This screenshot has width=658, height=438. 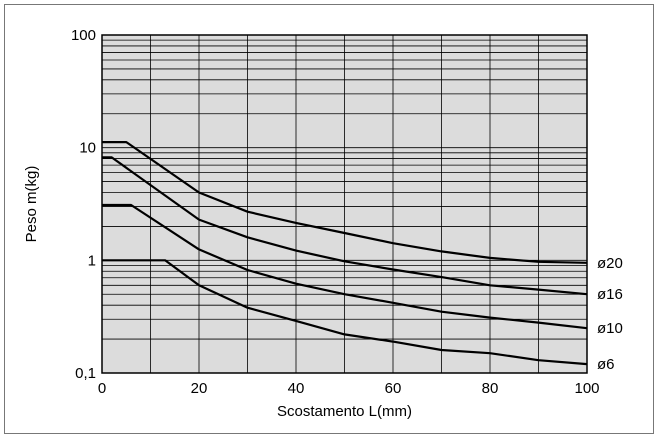 I want to click on x-tick-label: 80, so click(x=490, y=388).